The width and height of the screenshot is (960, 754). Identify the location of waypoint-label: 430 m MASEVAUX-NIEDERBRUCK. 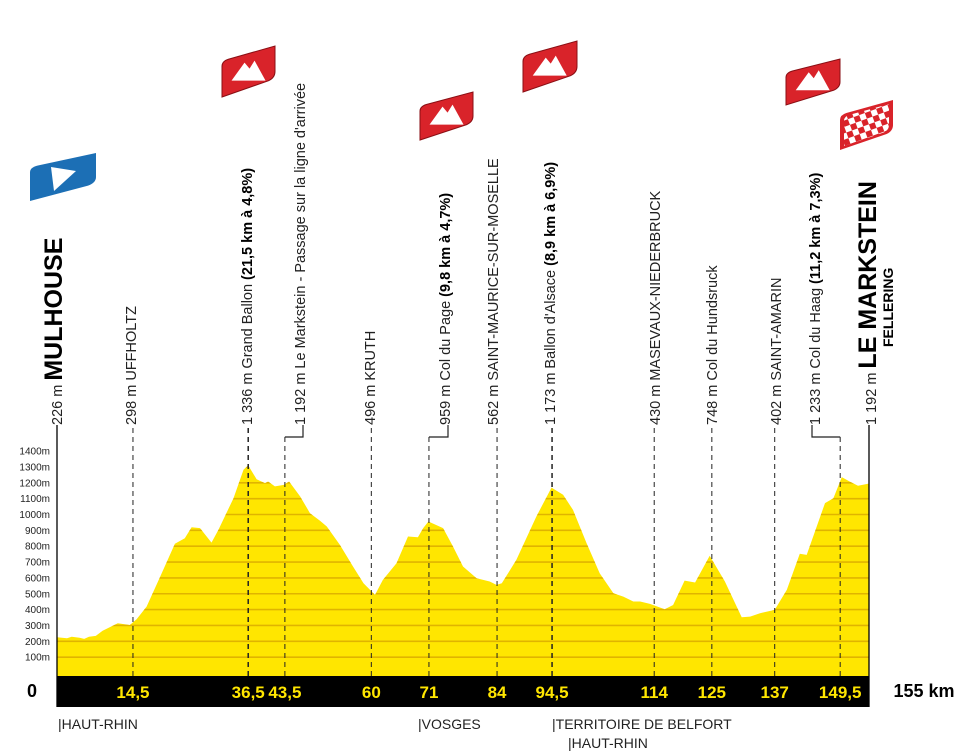
(656, 307).